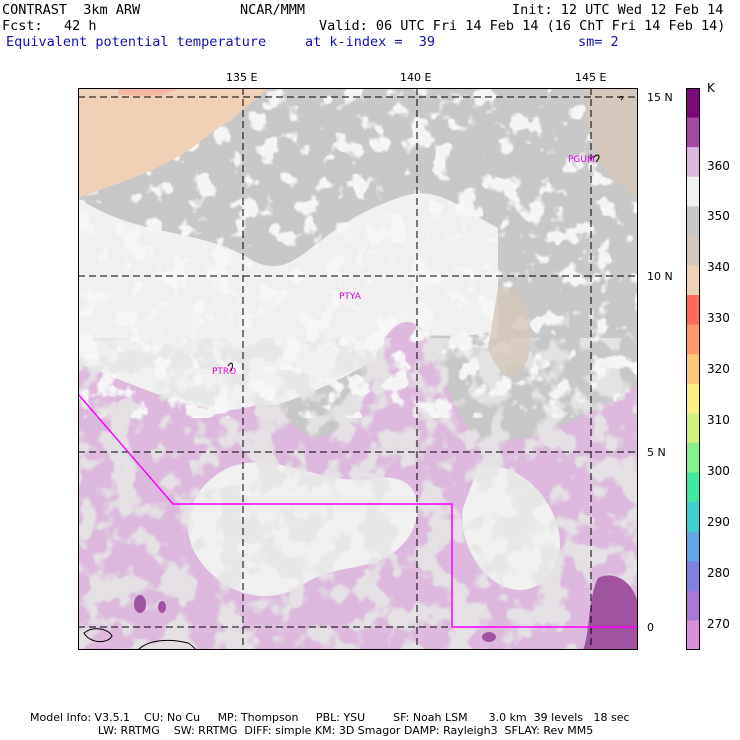 The image size is (740, 740). Describe the element at coordinates (718, 471) in the screenshot. I see `colorbar-tick-label: 300` at that location.